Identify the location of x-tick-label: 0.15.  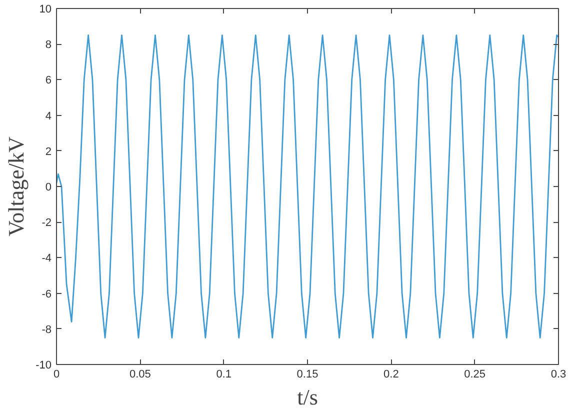
(307, 374).